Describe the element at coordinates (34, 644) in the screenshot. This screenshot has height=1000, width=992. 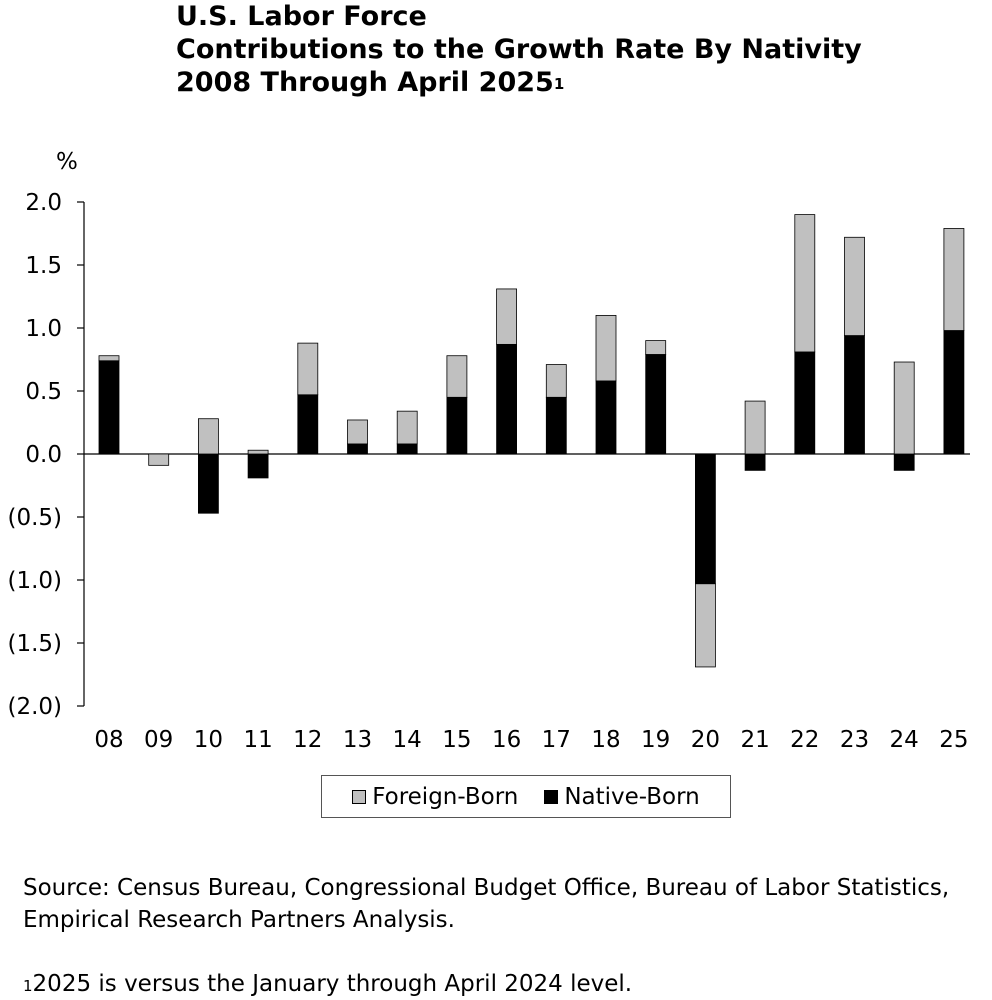
I see `y-tick-label: (1.5)` at that location.